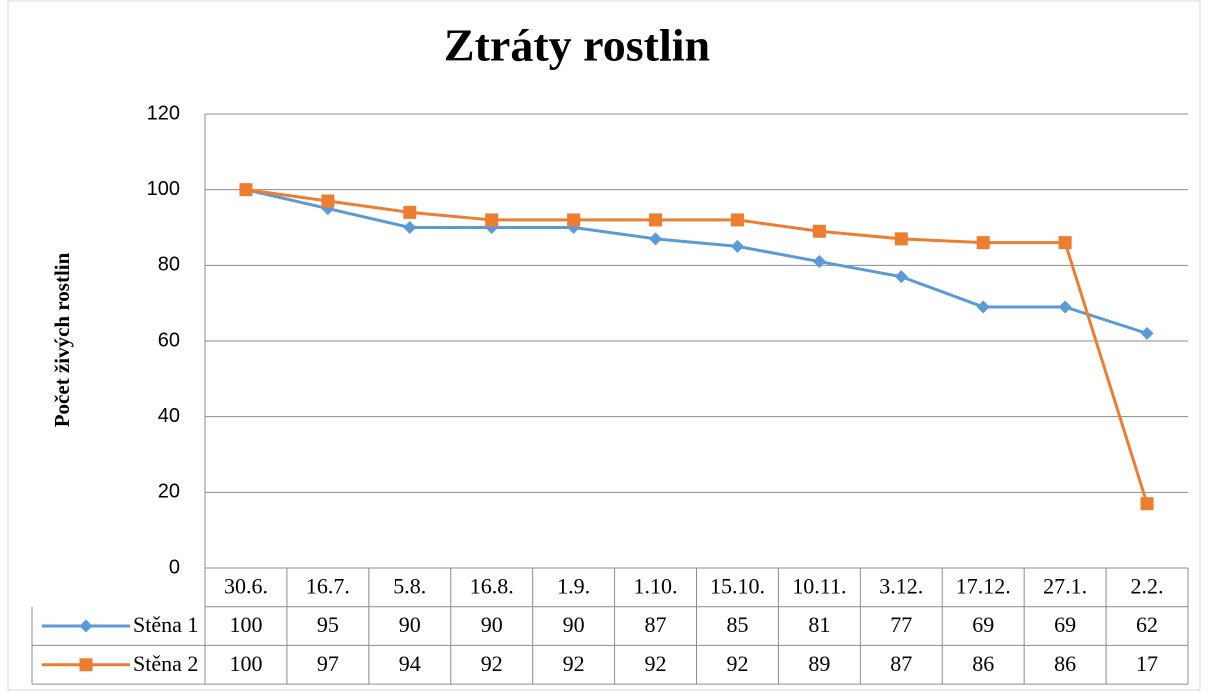 This screenshot has height=691, width=1207. I want to click on table-value: 94, so click(410, 663).